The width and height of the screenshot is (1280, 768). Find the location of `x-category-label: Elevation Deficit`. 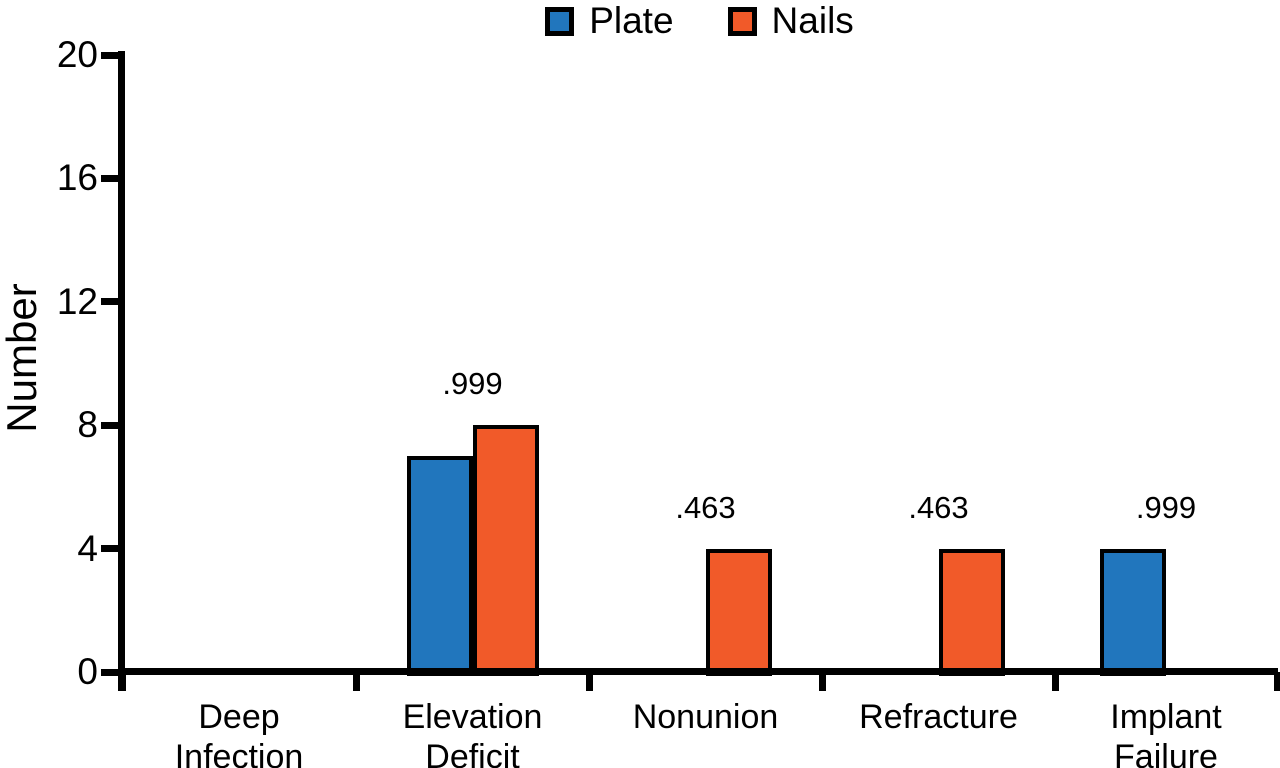

x-category-label: Elevation Deficit is located at coordinates (472, 733).